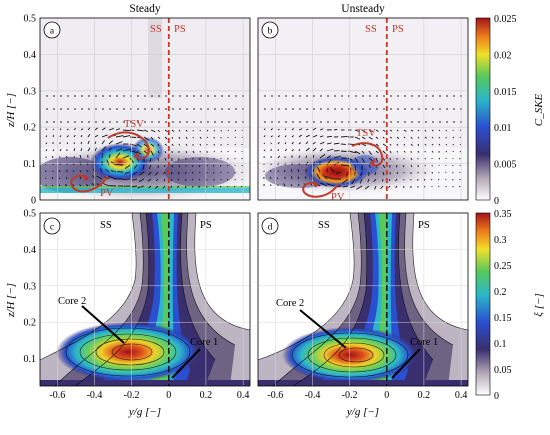  Describe the element at coordinates (132, 395) in the screenshot. I see `xtick-c-n0.2: -0.2` at that location.